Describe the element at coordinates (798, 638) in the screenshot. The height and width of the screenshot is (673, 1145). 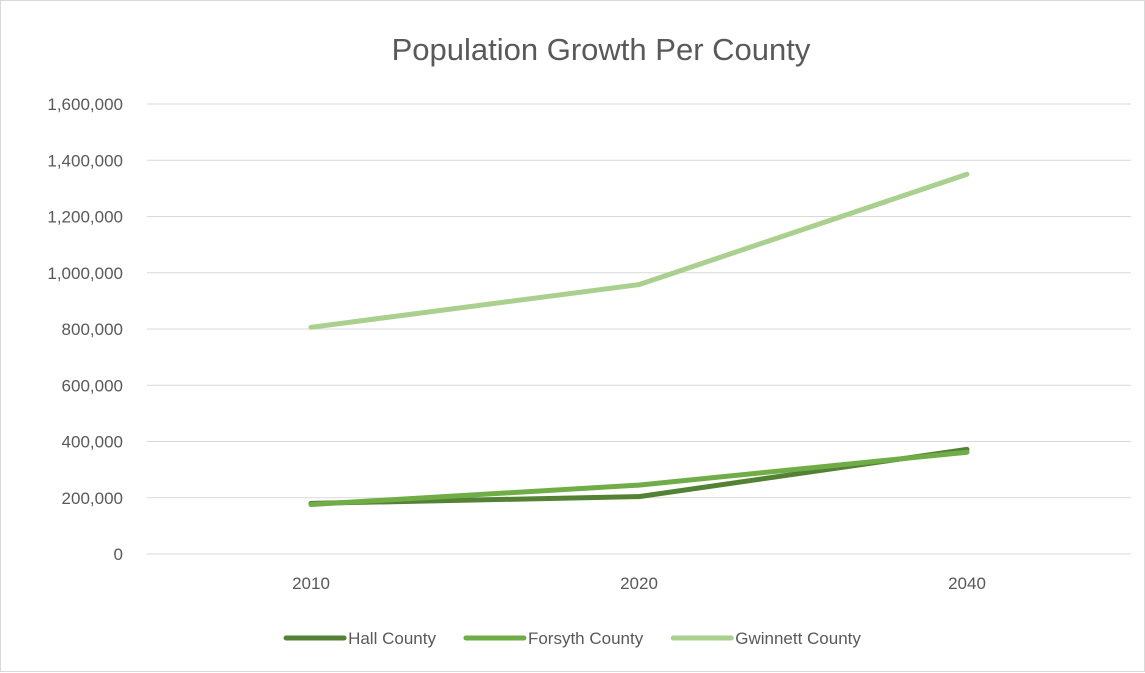
I see `legend-label: Gwinnett County` at that location.